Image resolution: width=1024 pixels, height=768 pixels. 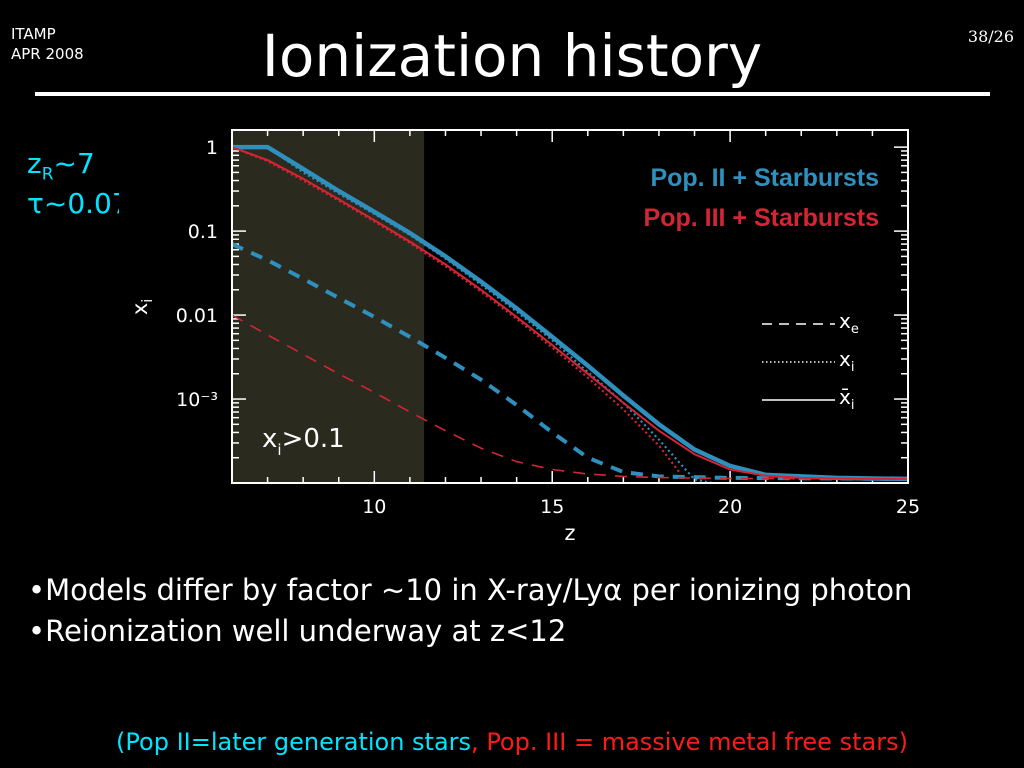 What do you see at coordinates (197, 400) in the screenshot?
I see `y-tick-label: 10⁻³` at bounding box center [197, 400].